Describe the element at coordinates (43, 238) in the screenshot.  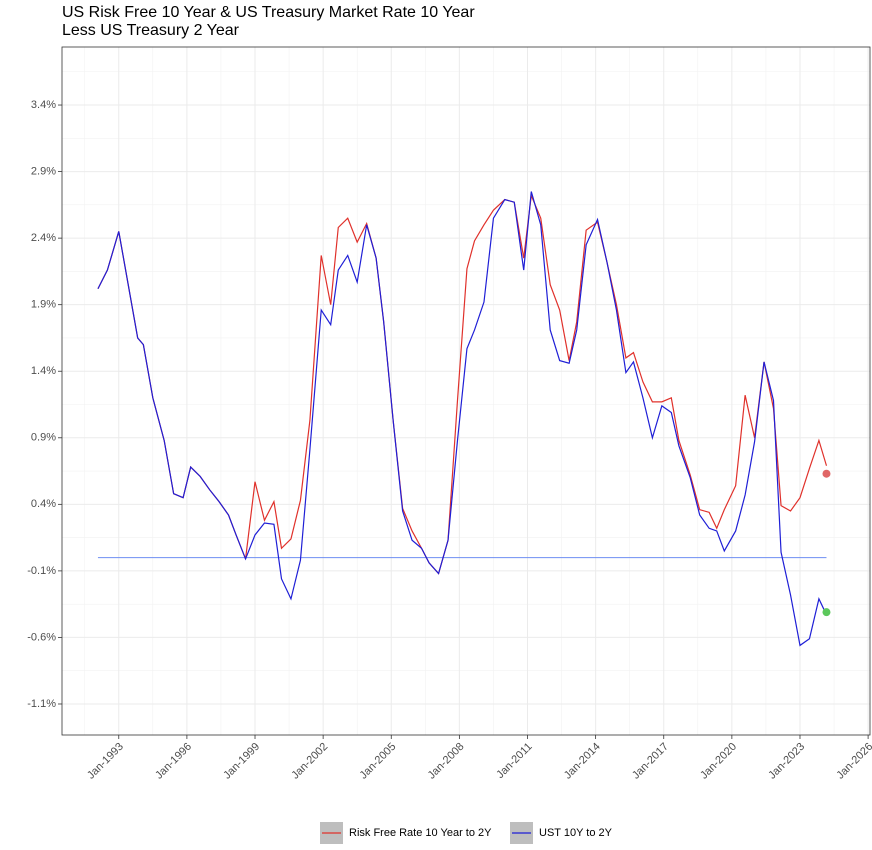
I see `y-tick-label: 2.4%` at that location.